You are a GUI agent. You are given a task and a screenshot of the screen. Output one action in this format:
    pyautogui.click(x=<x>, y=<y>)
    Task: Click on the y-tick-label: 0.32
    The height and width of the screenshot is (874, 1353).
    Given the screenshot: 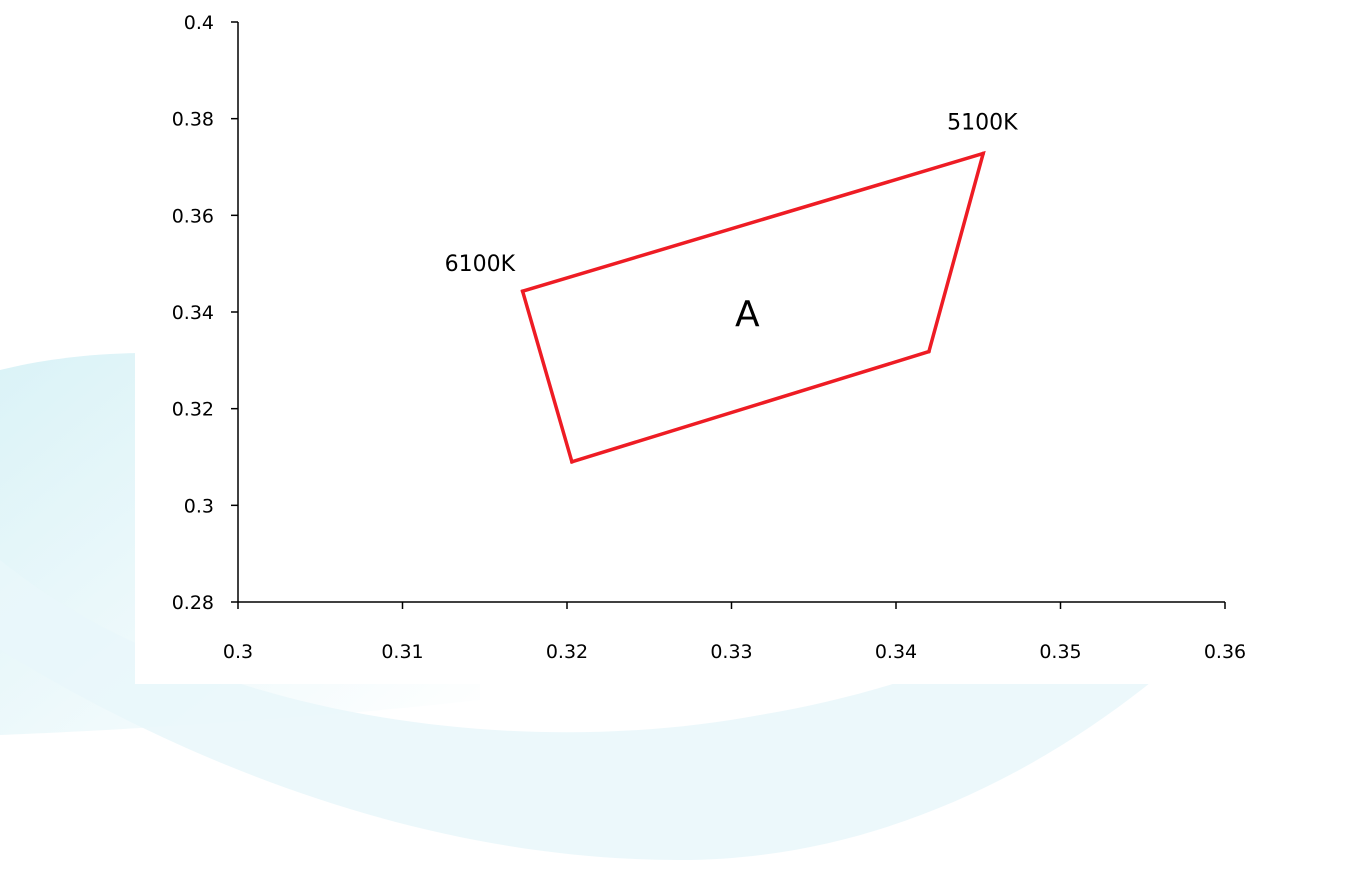 What is the action you would take?
    pyautogui.click(x=193, y=410)
    